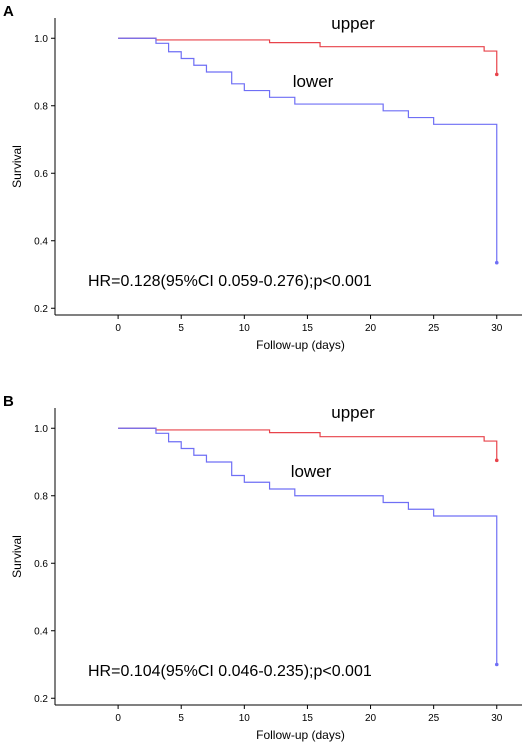 The height and width of the screenshot is (744, 529). Describe the element at coordinates (8, 401) in the screenshot. I see `panel-letter: B` at that location.